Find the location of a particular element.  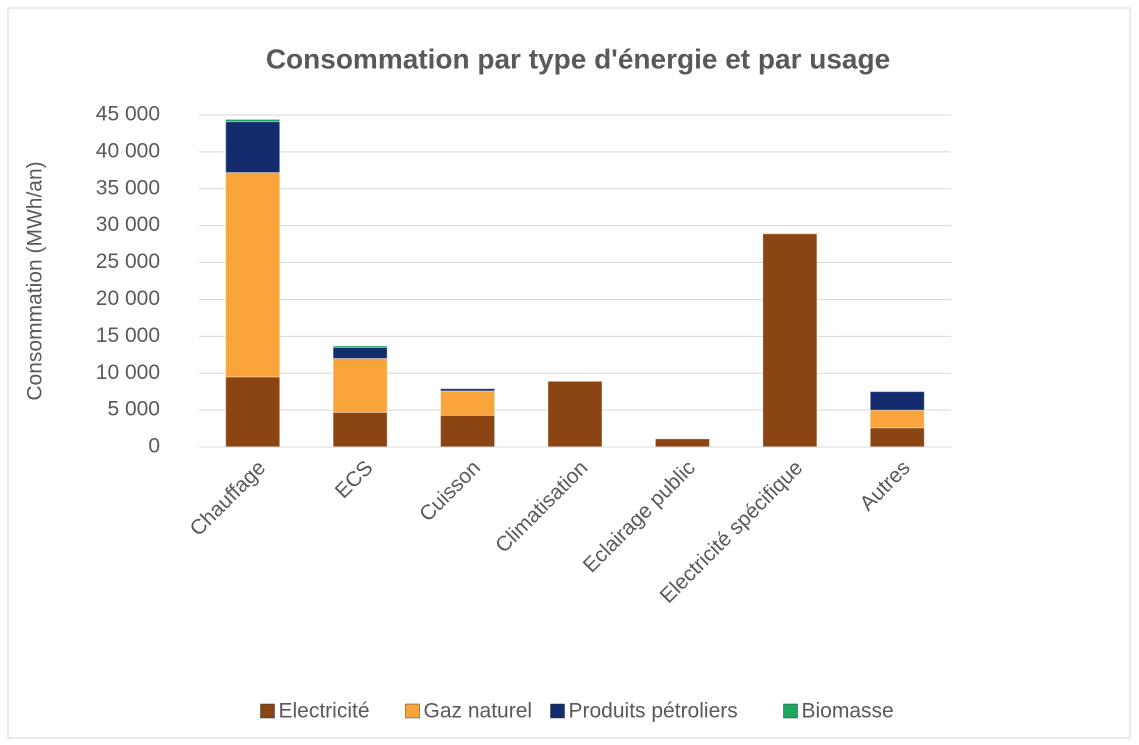

y-tick-label: 5 000 is located at coordinates (133, 409).